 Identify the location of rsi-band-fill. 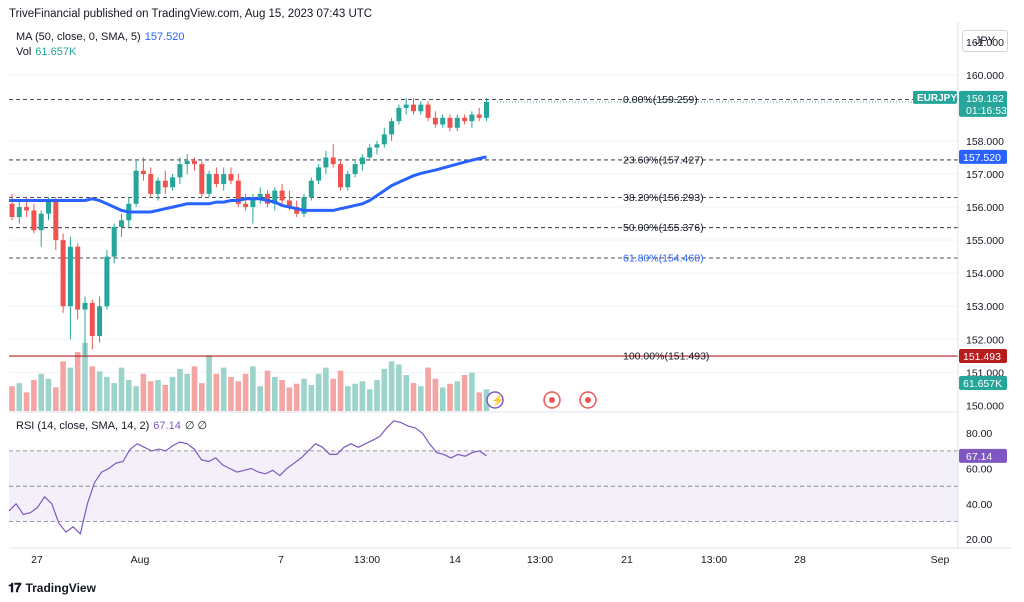
(483, 486).